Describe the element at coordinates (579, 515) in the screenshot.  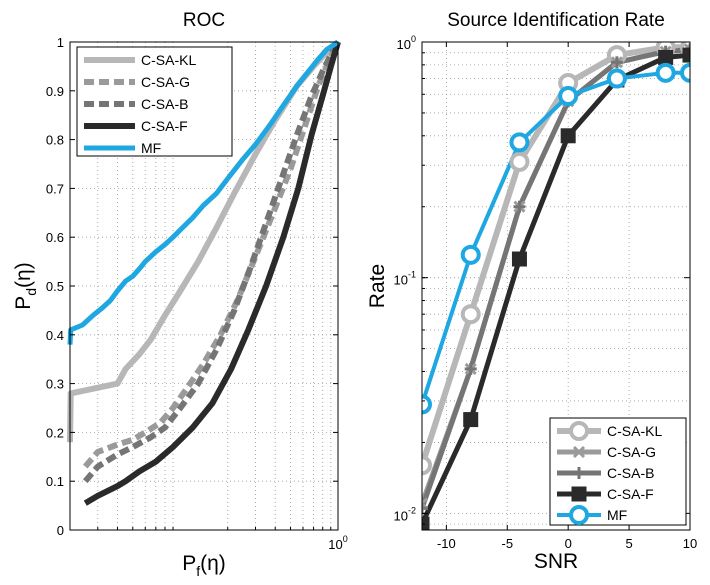
I see `legend-marker-mf` at that location.